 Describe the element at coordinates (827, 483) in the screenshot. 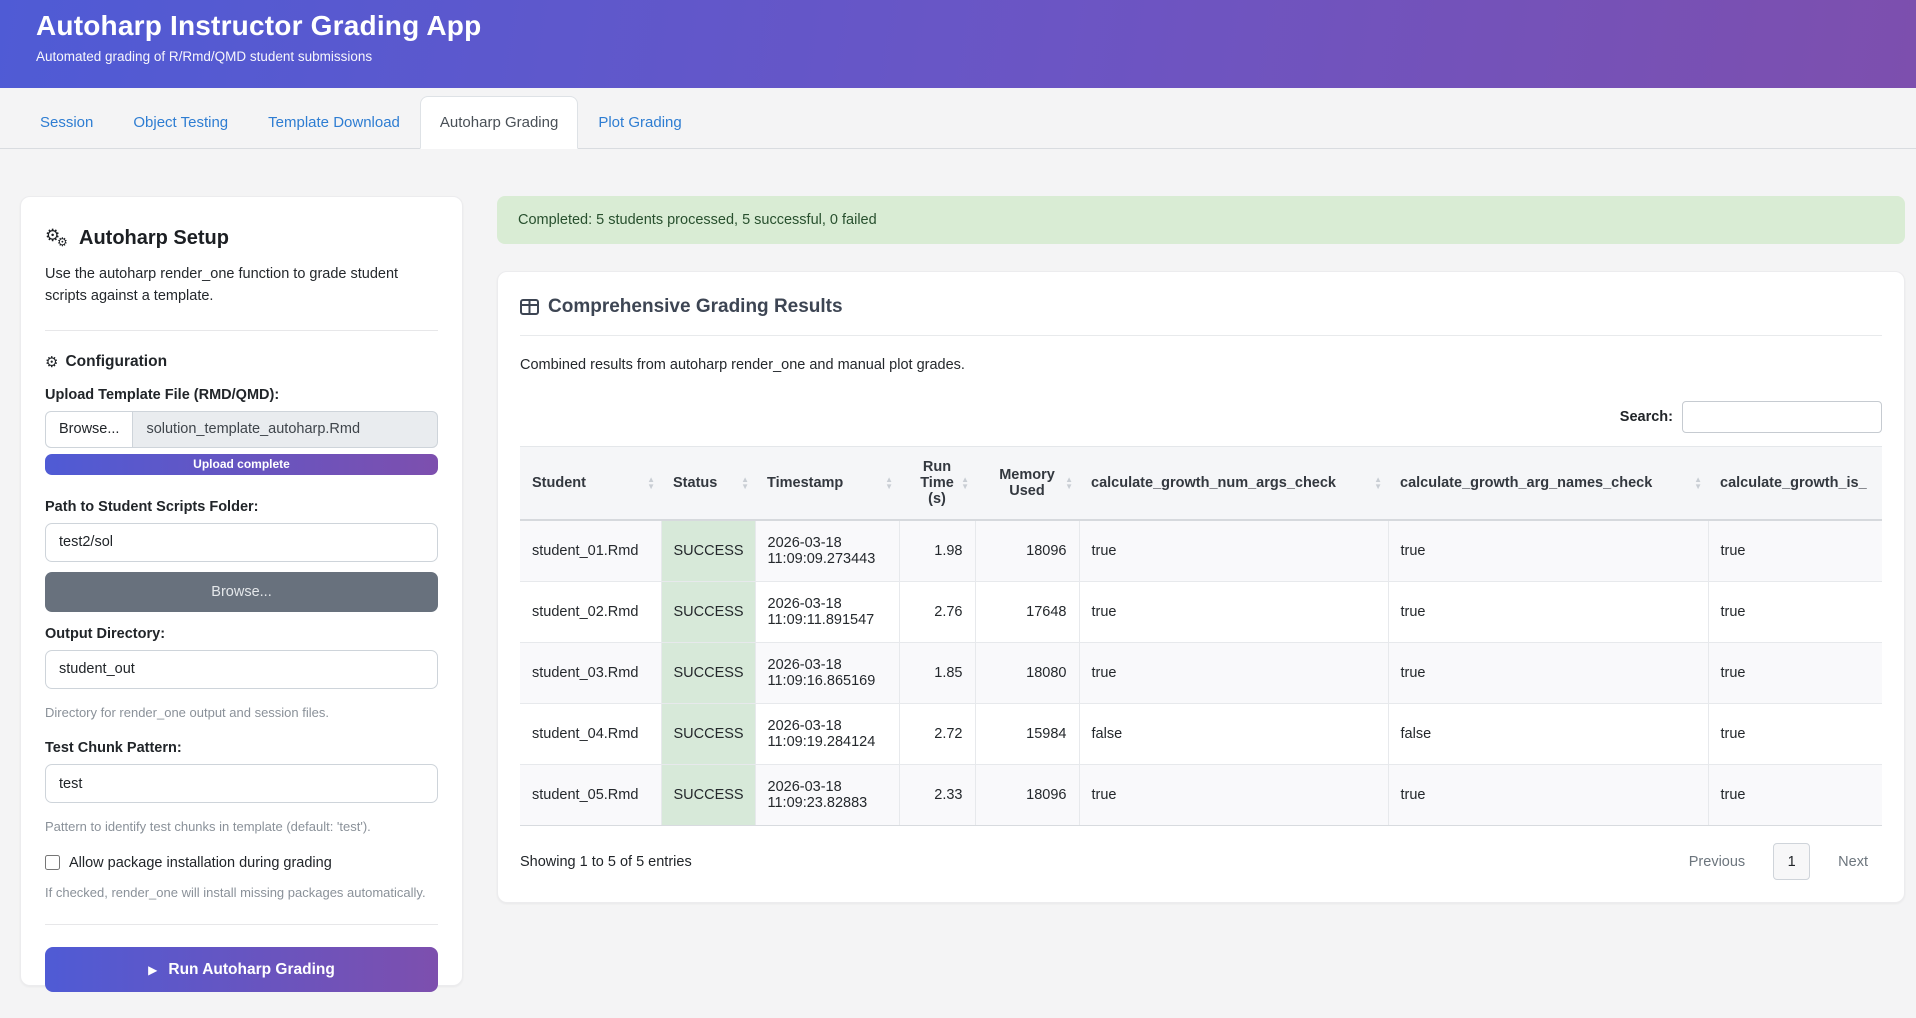

I see `column-header-timestamp: Timestamp ▲ ▼` at that location.